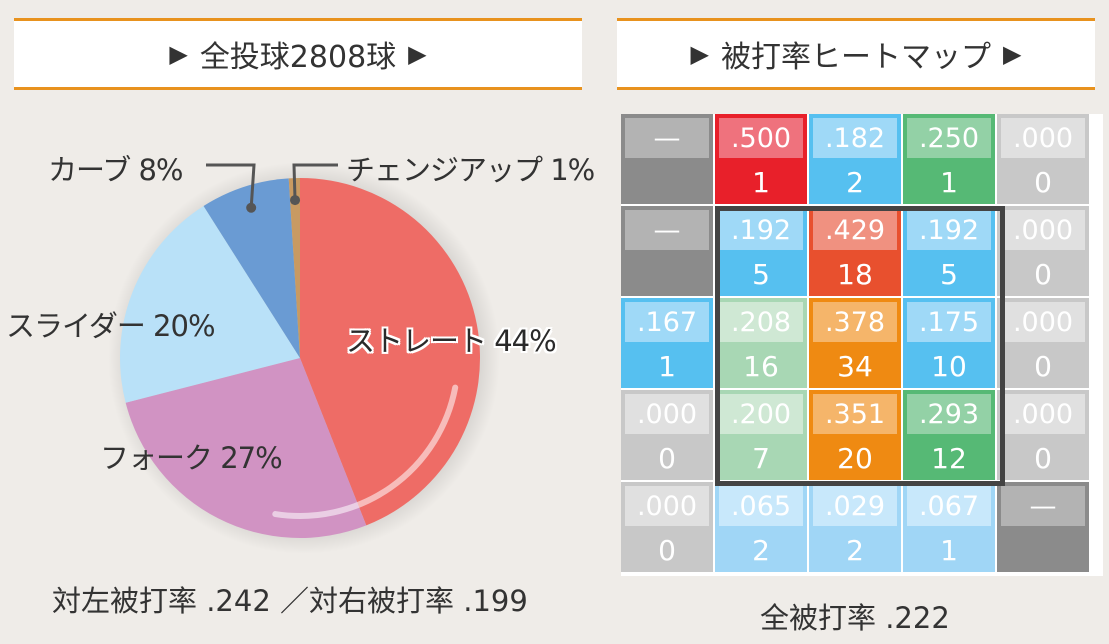 The image size is (1109, 644). I want to click on heatmap-cell-r0-c3: .250 1, so click(949, 159).